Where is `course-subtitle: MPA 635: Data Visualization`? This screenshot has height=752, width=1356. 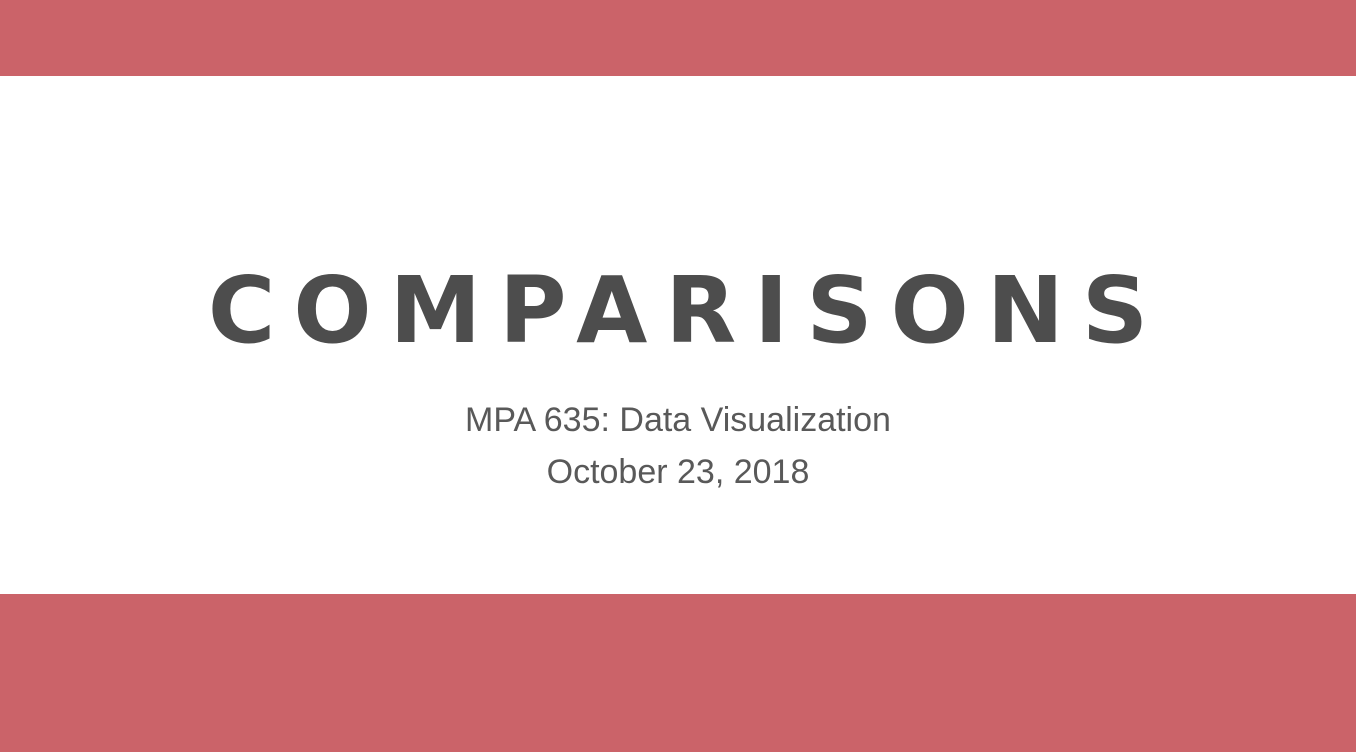
course-subtitle: MPA 635: Data Visualization is located at coordinates (678, 420).